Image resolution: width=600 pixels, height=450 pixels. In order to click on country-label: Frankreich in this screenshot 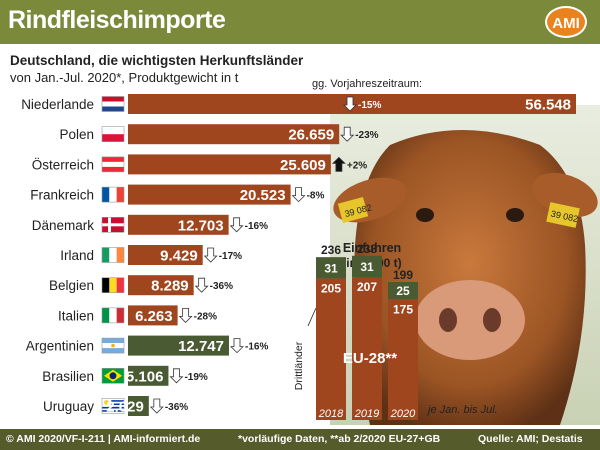, I will do `click(62, 195)`.